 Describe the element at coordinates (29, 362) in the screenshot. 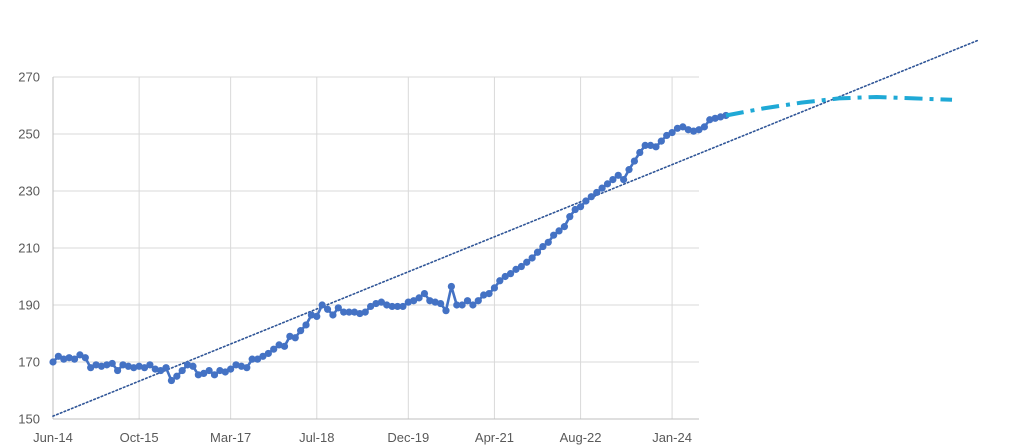

I see `y-tick-label: 170` at that location.